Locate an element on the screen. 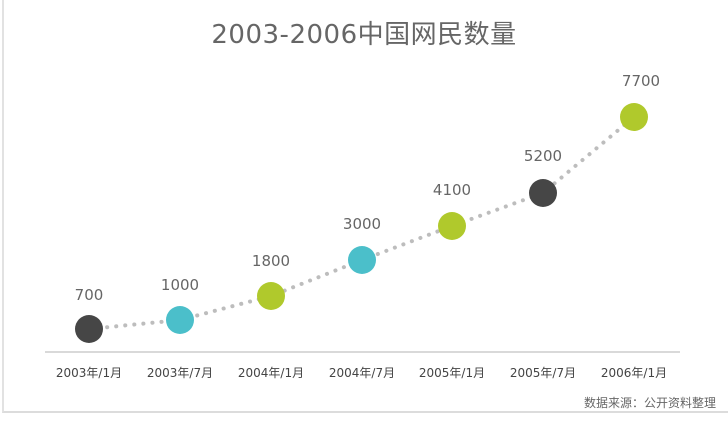  x-tick-label: 2005年/7月 is located at coordinates (543, 373).